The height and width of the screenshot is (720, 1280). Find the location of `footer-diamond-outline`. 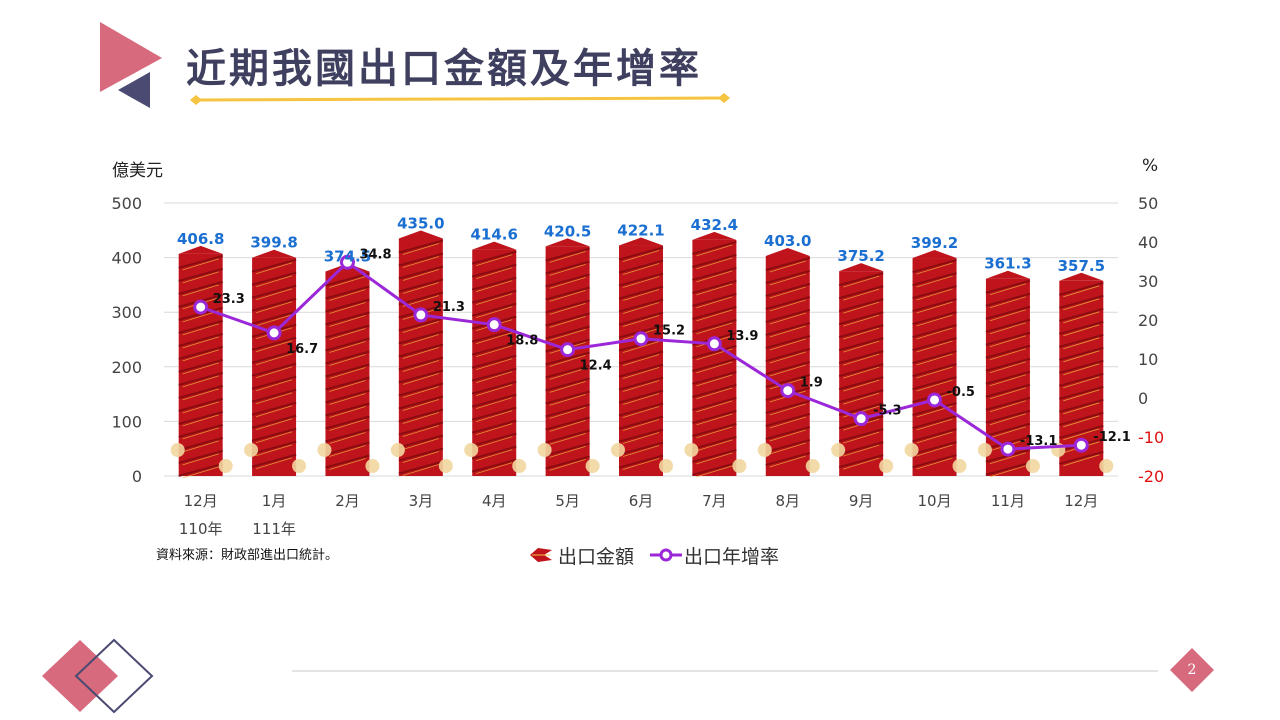

footer-diamond-outline is located at coordinates (114, 676).